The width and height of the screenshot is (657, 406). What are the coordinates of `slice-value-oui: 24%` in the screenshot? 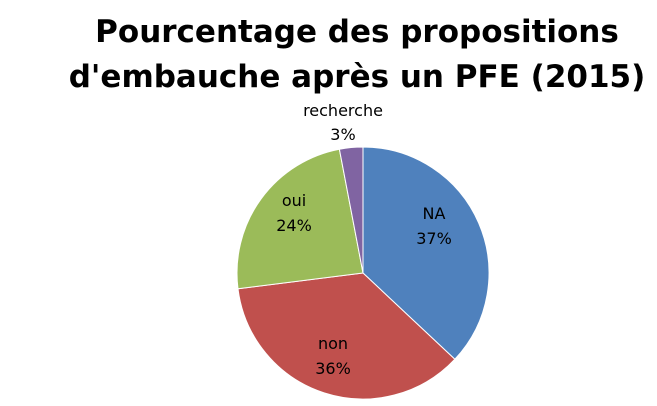 It's located at (294, 225).